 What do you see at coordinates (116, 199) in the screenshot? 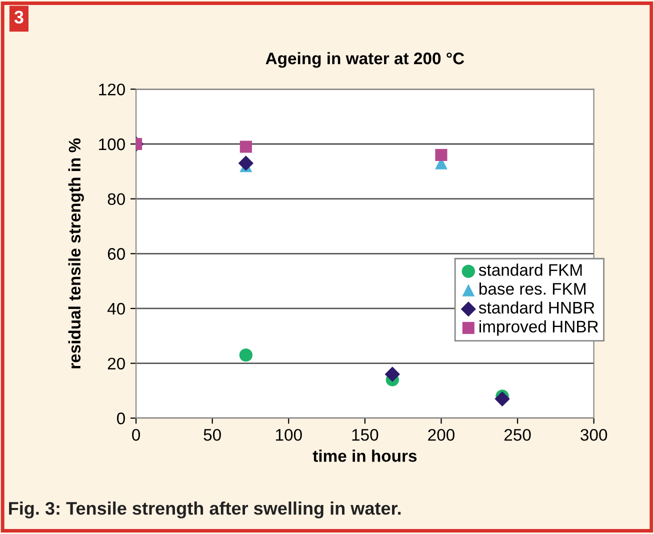
I see `y-tick-label: 80` at bounding box center [116, 199].